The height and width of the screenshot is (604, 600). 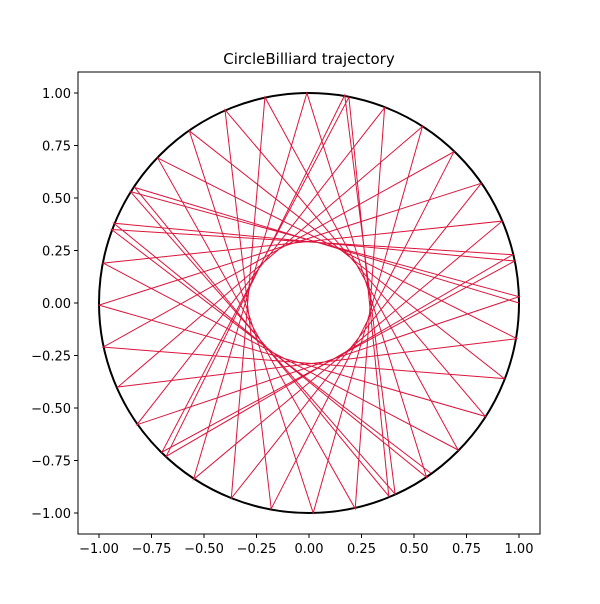 What do you see at coordinates (309, 549) in the screenshot?
I see `x-tick-label: 0.00` at bounding box center [309, 549].